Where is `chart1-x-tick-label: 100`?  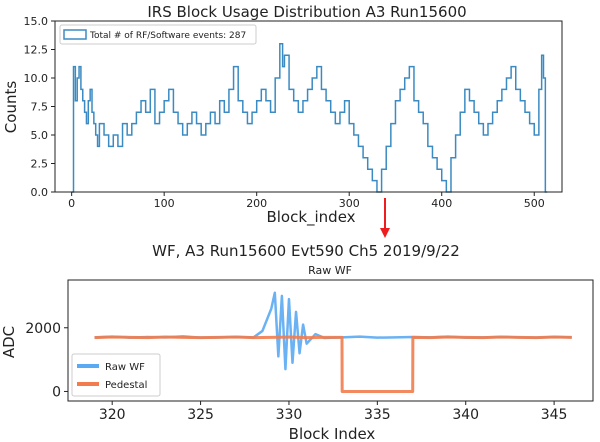 chart1-x-tick-label: 100 is located at coordinates (164, 203).